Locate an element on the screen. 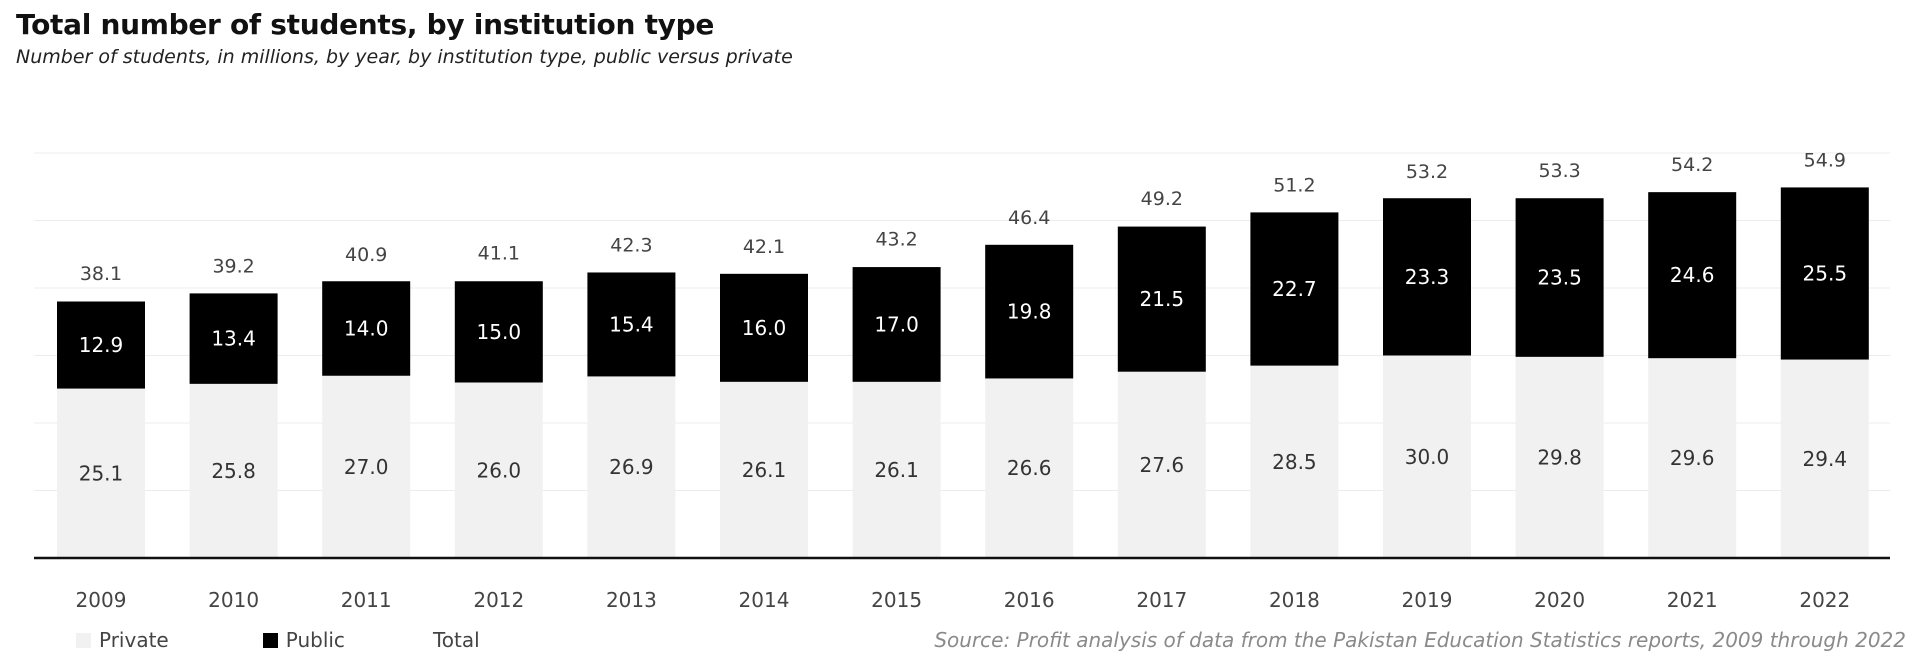 The width and height of the screenshot is (1920, 657). label-public-2018: 22.7 is located at coordinates (1294, 289).